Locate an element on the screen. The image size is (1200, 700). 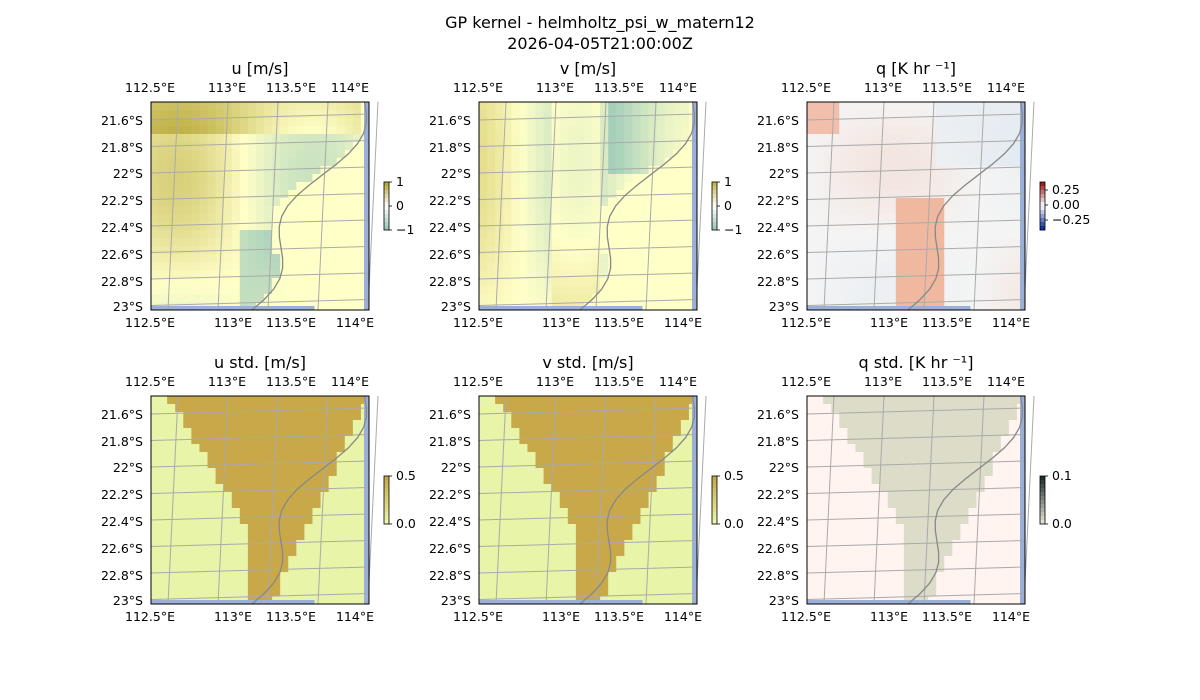
x-tick-label: 114°E is located at coordinates (683, 616).